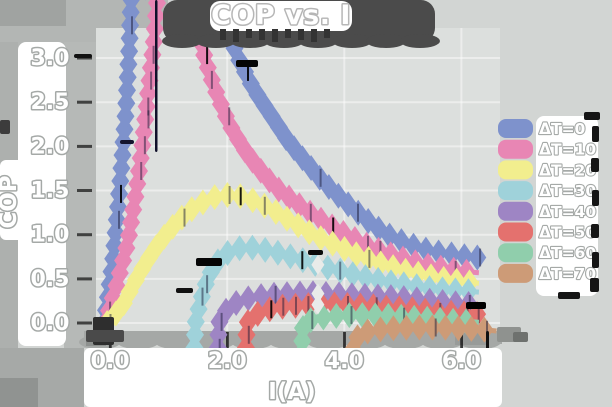 The width and height of the screenshot is (612, 407). What do you see at coordinates (567, 233) in the screenshot?
I see `legend-label: ΔT=50` at bounding box center [567, 233].